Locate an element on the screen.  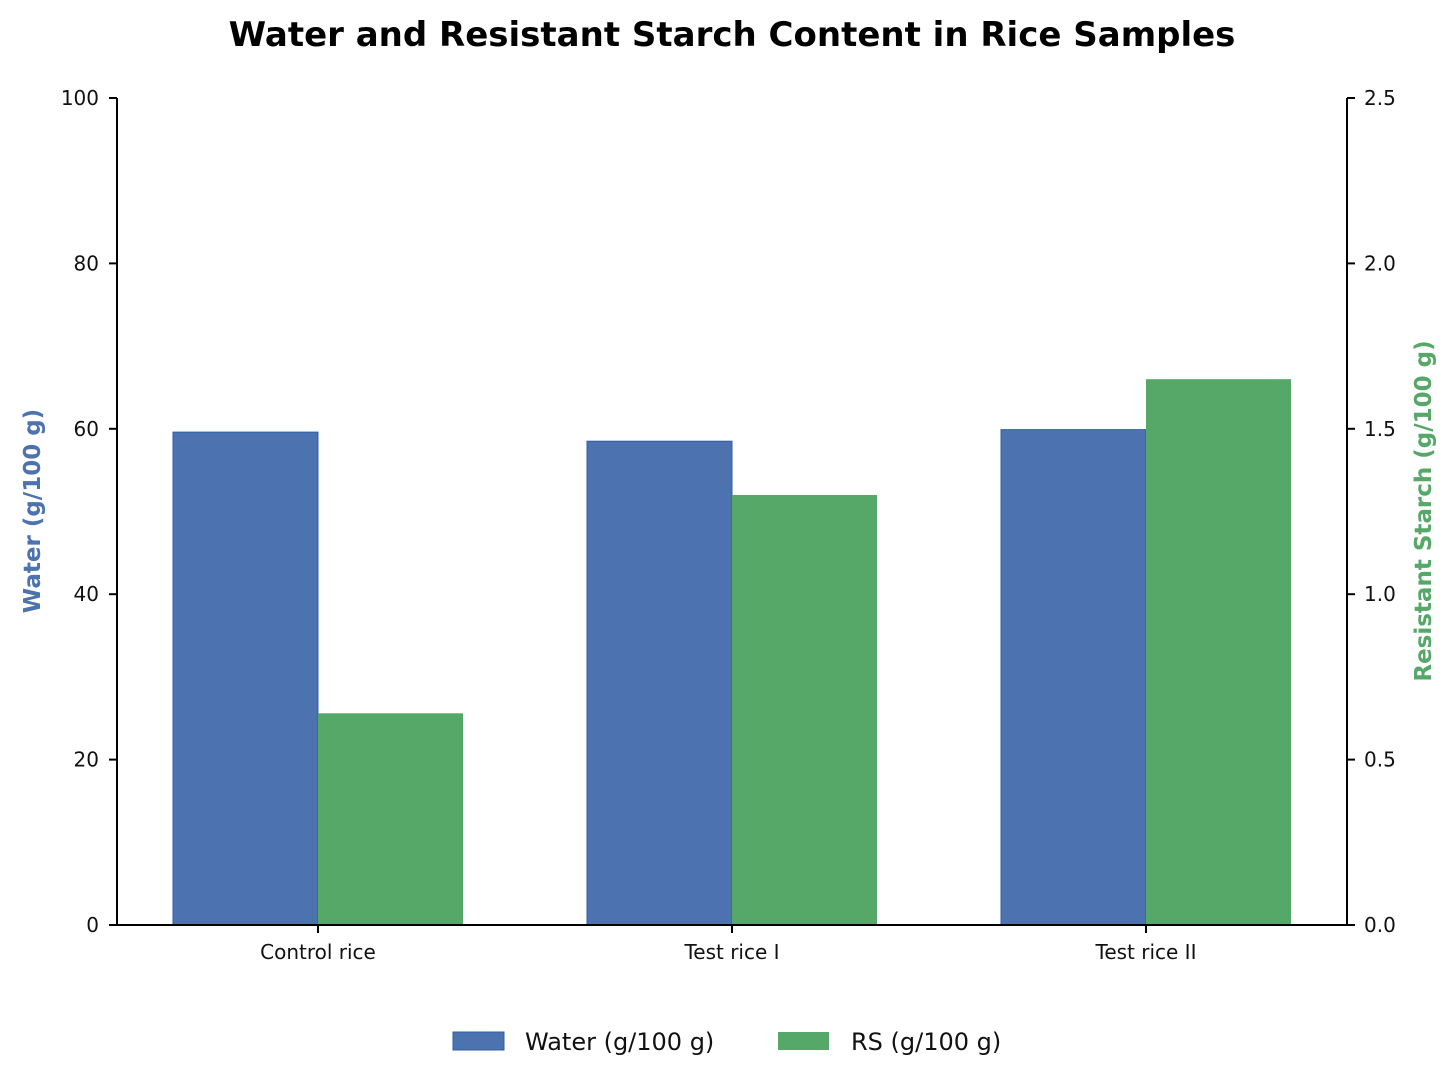
left-y-tick-label-60: 60 is located at coordinates (86, 429).